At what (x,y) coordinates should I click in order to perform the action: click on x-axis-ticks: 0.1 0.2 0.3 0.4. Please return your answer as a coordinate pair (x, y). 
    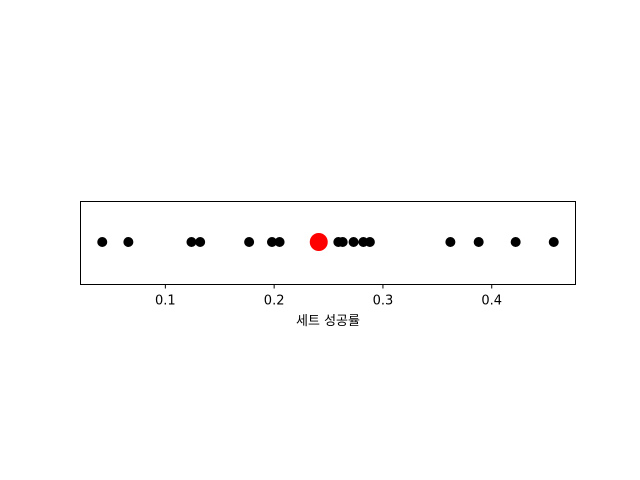
    Looking at the image, I should click on (328, 296).